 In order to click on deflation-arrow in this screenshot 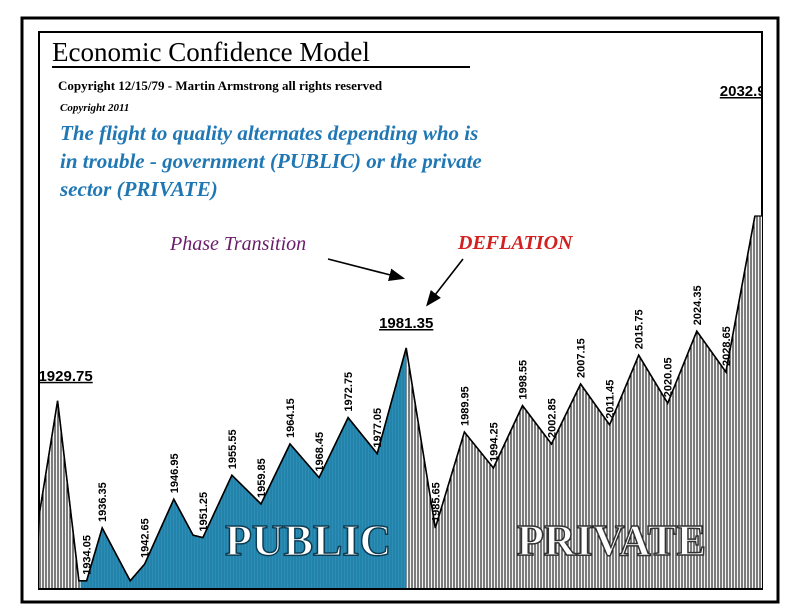, I will do `click(445, 282)`.